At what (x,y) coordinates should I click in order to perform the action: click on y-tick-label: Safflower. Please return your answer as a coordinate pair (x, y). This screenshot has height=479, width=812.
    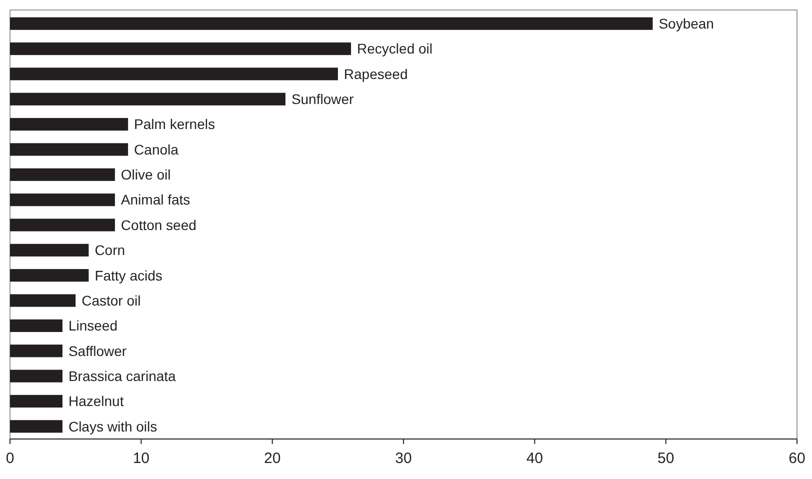
    Looking at the image, I should click on (97, 350).